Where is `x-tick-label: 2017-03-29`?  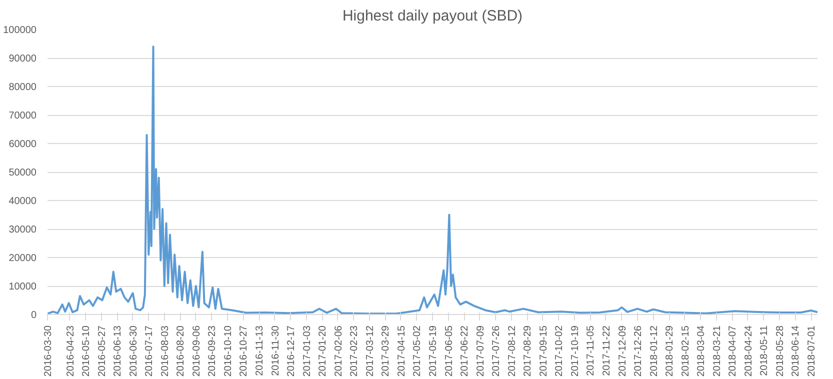
x-tick-label: 2017-03-29 is located at coordinates (386, 351).